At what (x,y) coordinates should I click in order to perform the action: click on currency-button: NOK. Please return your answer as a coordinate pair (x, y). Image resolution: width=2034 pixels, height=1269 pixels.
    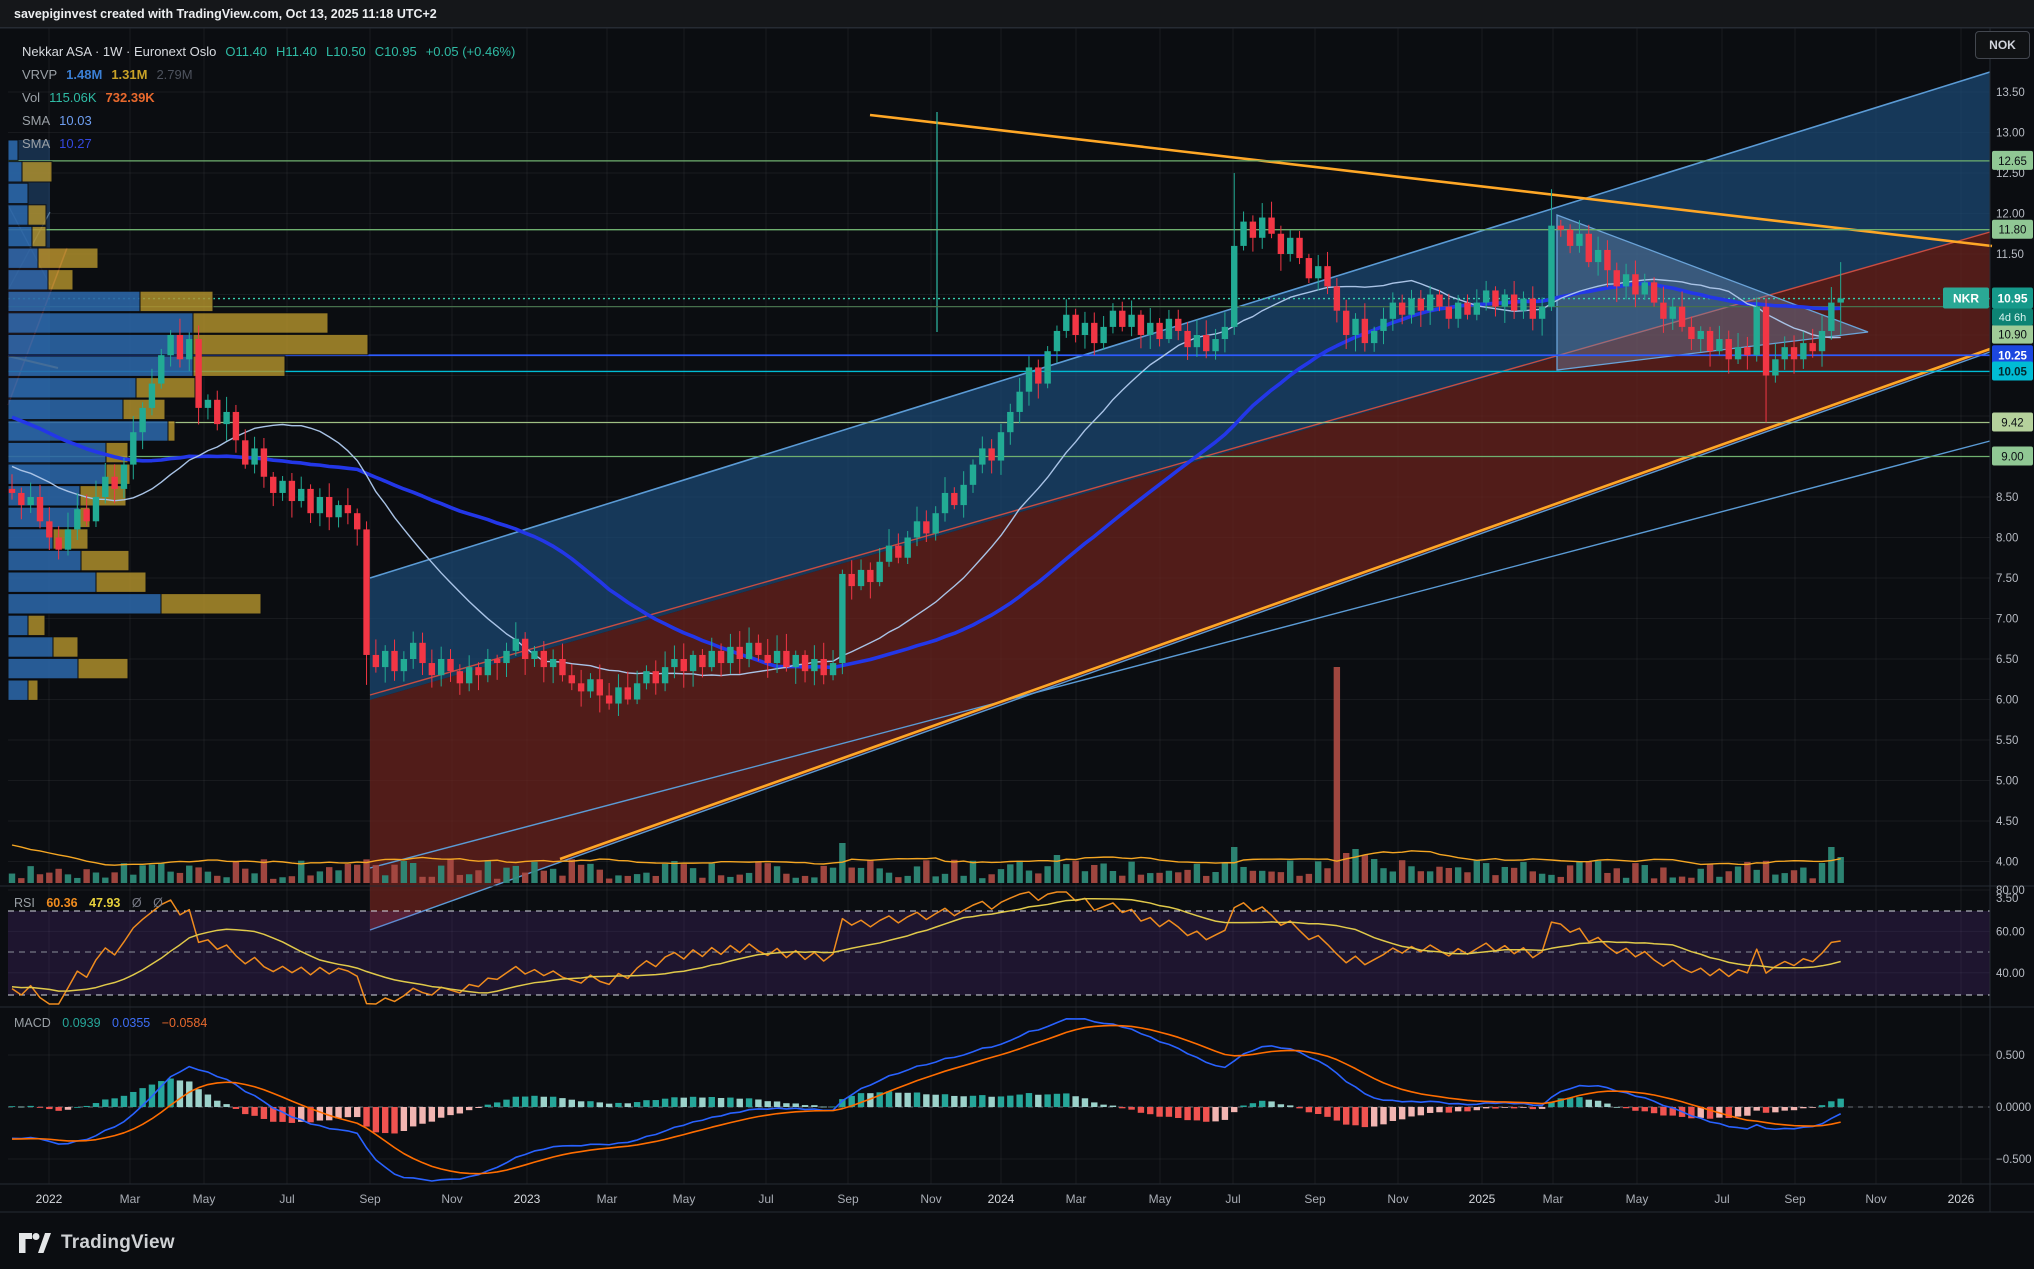
    Looking at the image, I should click on (2002, 45).